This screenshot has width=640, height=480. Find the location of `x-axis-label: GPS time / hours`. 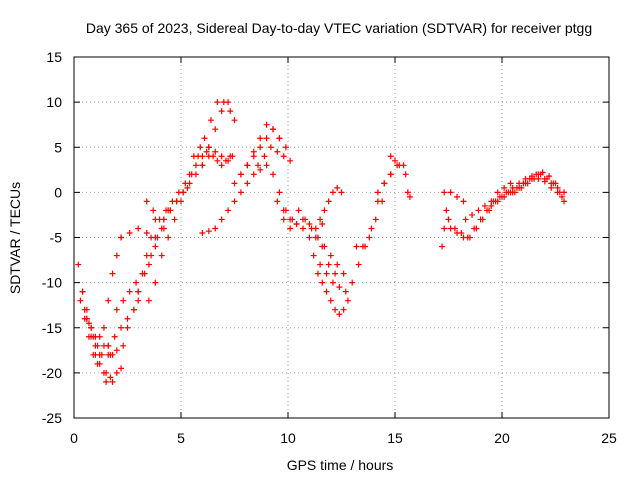

x-axis-label: GPS time / hours is located at coordinates (340, 465).